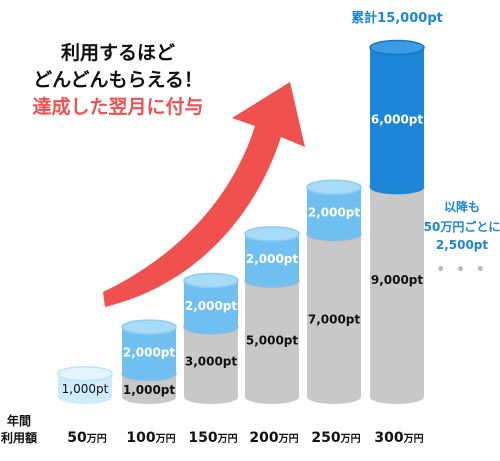  What do you see at coordinates (334, 320) in the screenshot?
I see `bar-base-label-5: 7,000pt` at bounding box center [334, 320].